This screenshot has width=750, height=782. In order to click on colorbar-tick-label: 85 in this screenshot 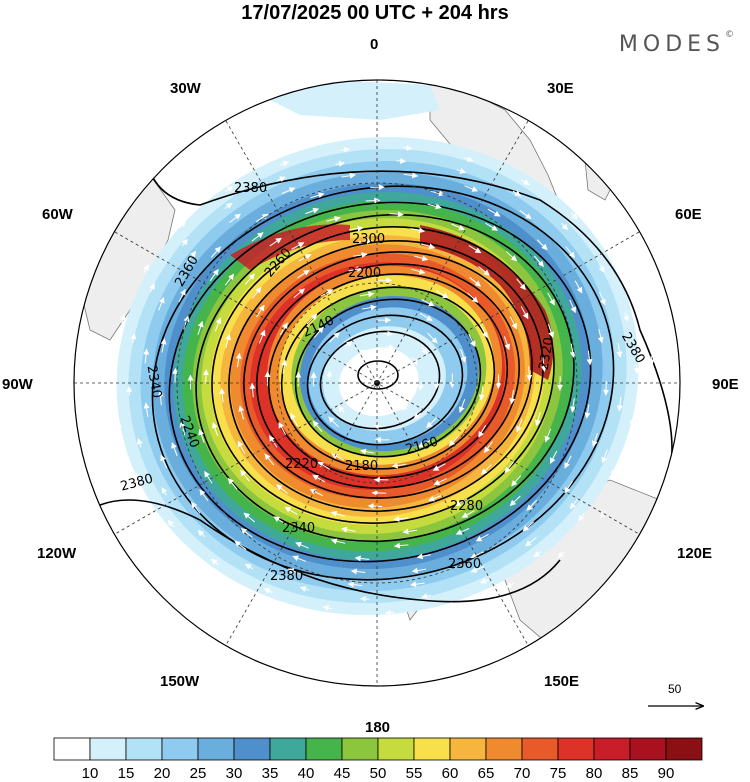, I will do `click(630, 773)`.